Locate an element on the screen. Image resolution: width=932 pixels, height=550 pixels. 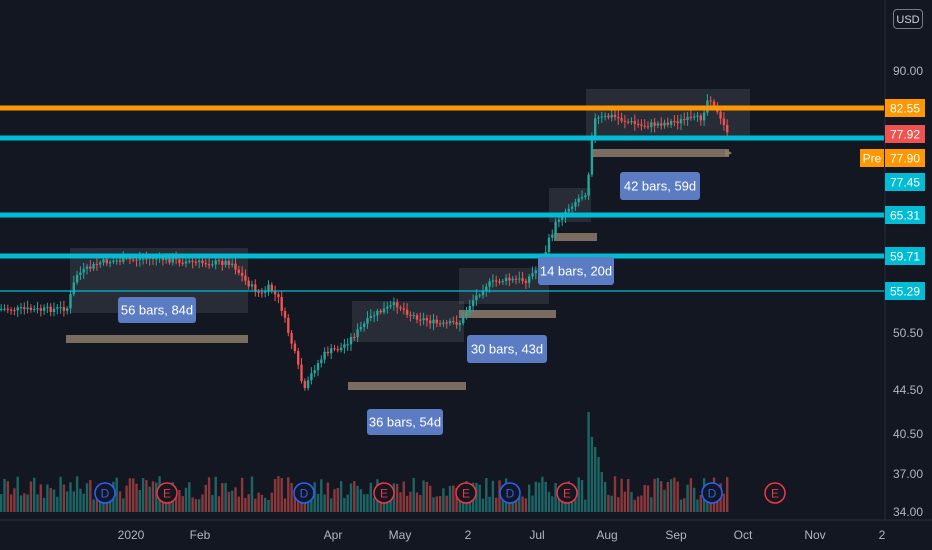
y-tick-label: 44.50 is located at coordinates (908, 390).